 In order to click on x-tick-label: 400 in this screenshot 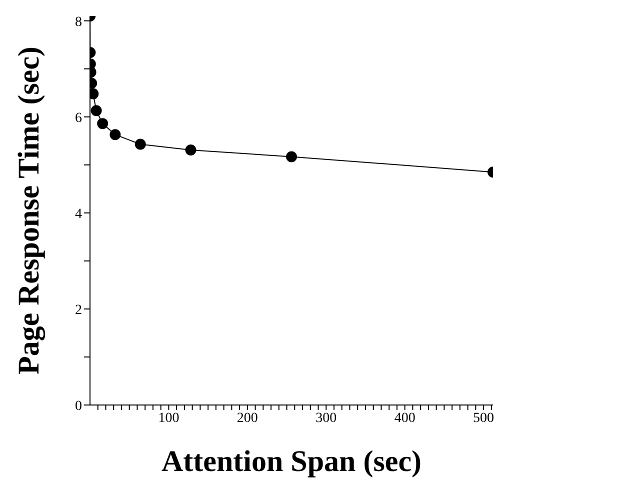, I will do `click(405, 418)`.